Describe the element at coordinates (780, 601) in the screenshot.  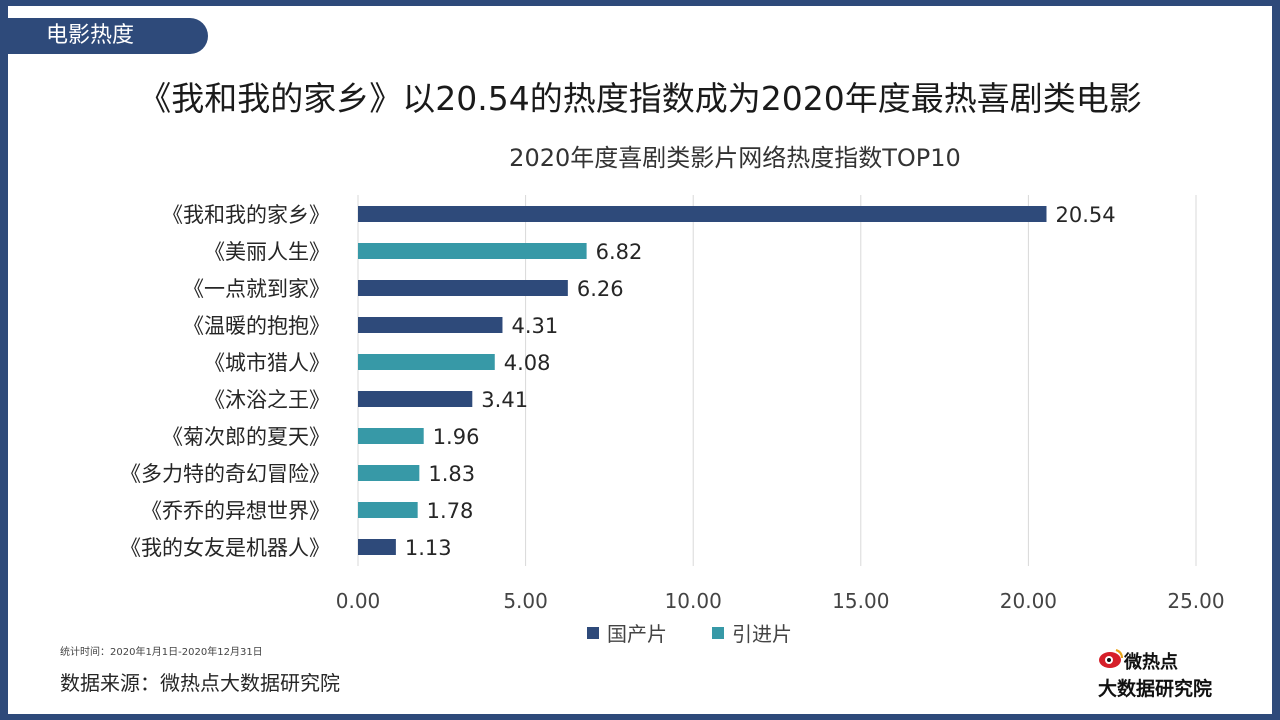
I see `x-axis-ticks: 0.00 5.00 10.00 15.00 20.00 25.00` at that location.